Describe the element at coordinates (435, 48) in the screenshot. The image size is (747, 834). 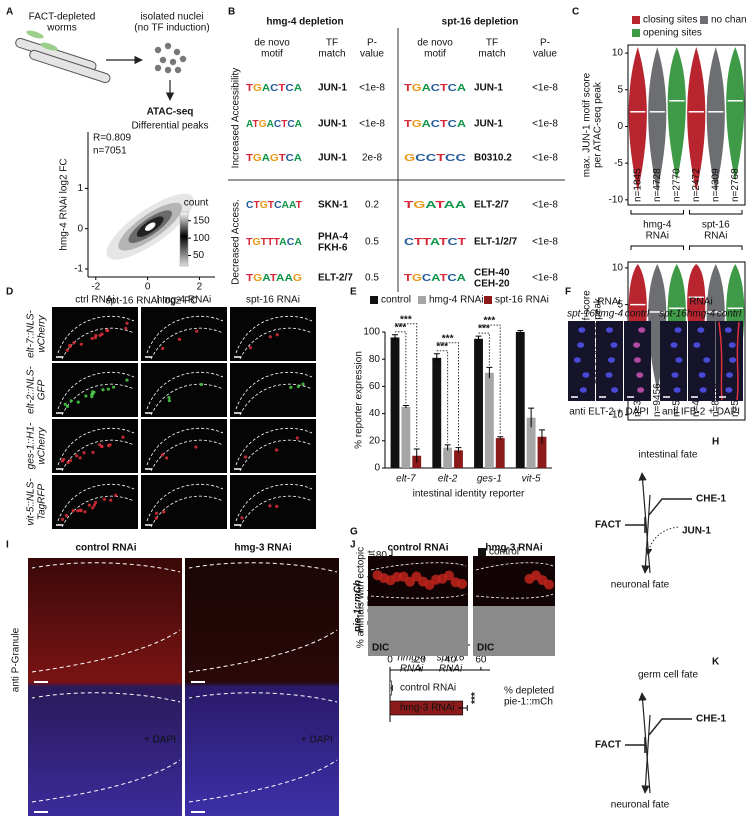
I see `column-header: de novo motif` at that location.